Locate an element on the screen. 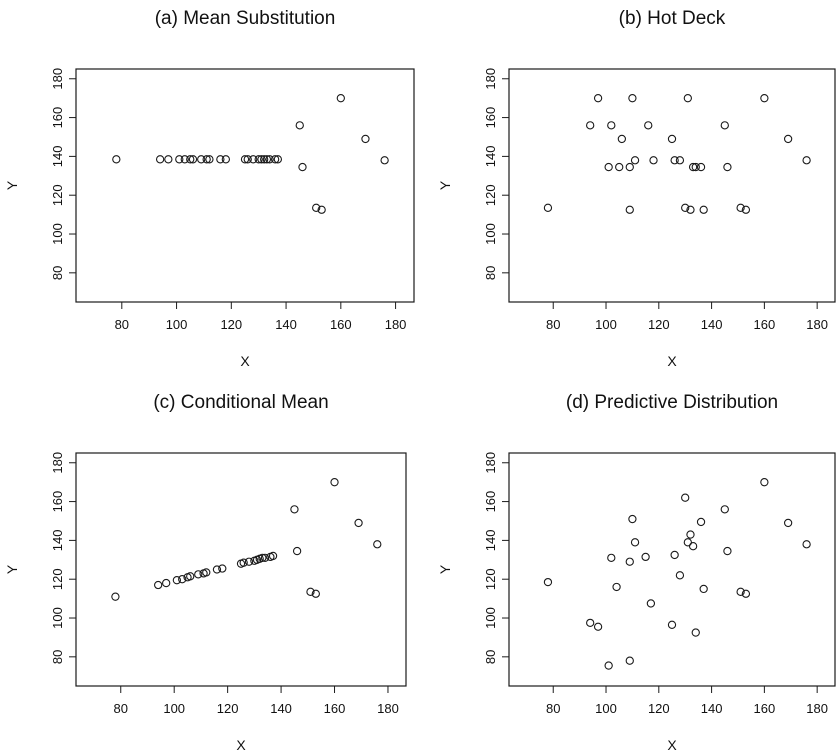 This screenshot has height=753, width=839. y-tick-label: 100 is located at coordinates (490, 234).